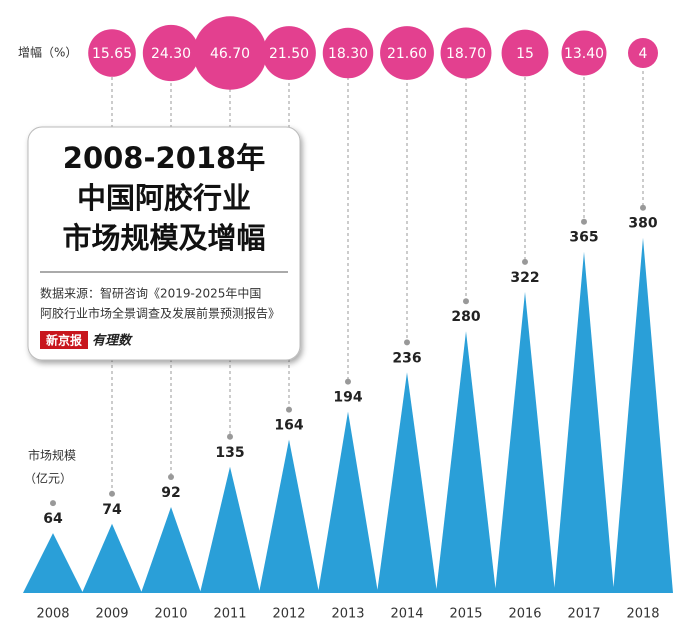  What do you see at coordinates (47, 52) in the screenshot?
I see `legend-growth: 增幅（%）` at bounding box center [47, 52].